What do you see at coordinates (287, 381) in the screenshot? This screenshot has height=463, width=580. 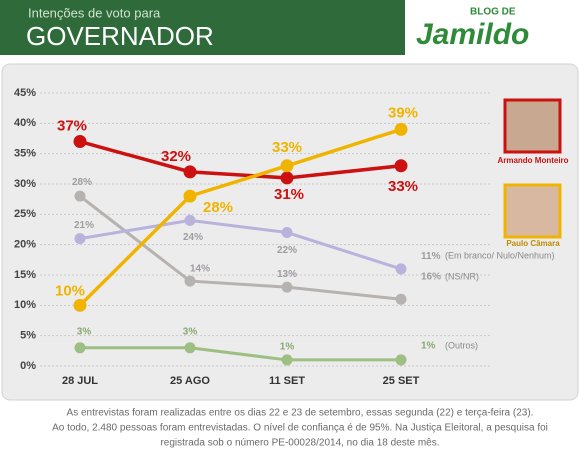 I see `x-tick-label: 11 SET` at bounding box center [287, 381].